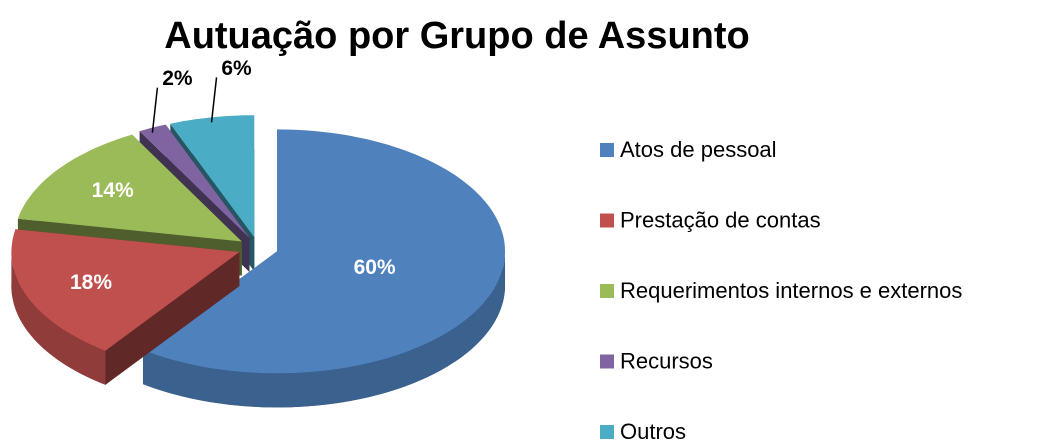  I want to click on data-label: 2%, so click(177, 78).